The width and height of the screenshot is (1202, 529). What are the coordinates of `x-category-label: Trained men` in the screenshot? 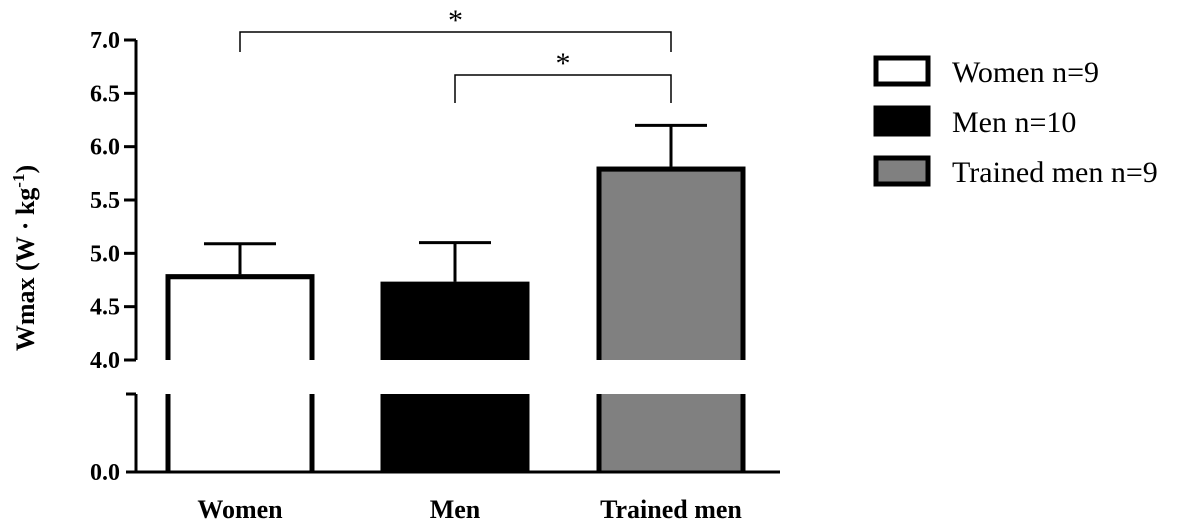 It's located at (671, 509).